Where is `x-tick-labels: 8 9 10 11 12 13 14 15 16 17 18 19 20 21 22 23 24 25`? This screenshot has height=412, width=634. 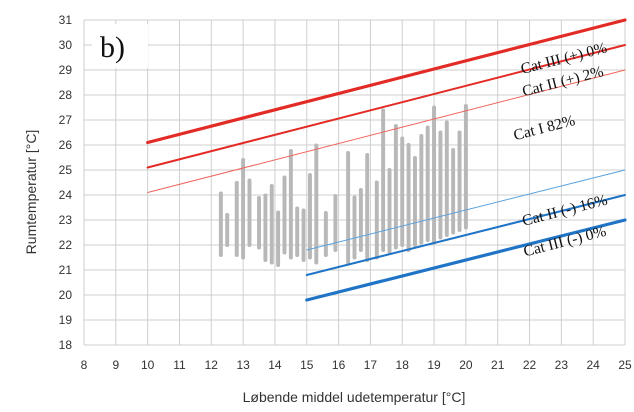 x-tick-labels: 8 9 10 11 12 13 14 15 16 17 18 19 20 21 22 23 24 25 is located at coordinates (356, 365).